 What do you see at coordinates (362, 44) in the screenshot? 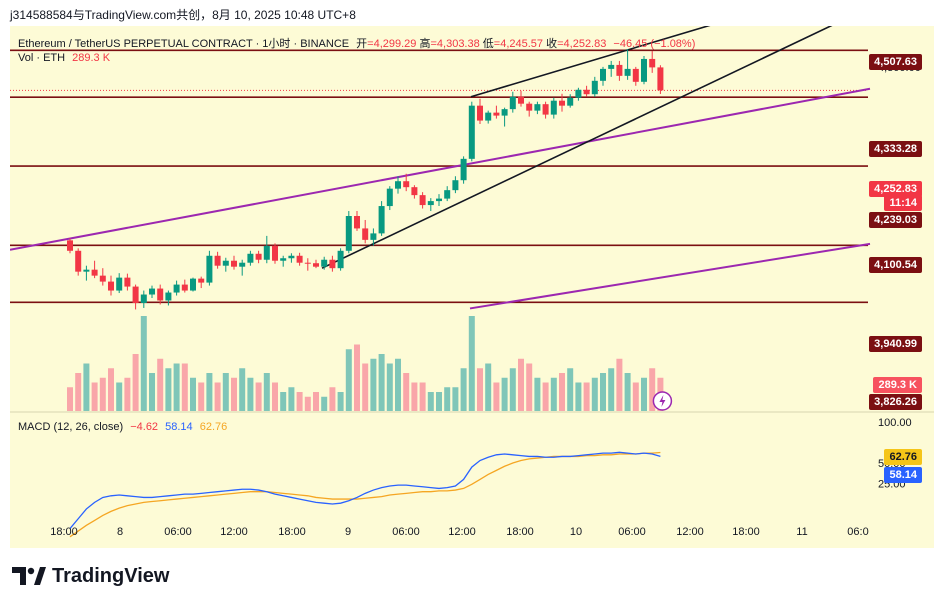
I see `open-label: 开` at bounding box center [362, 44].